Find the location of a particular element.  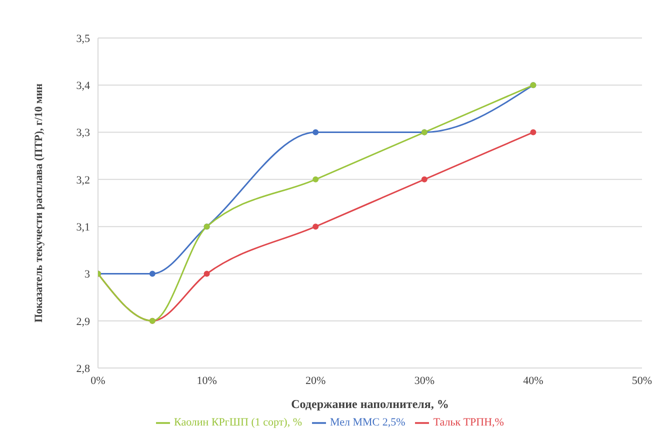

y-axis-title: Показатель текучести расплава (ПТР), г/10 мин is located at coordinates (38, 202).